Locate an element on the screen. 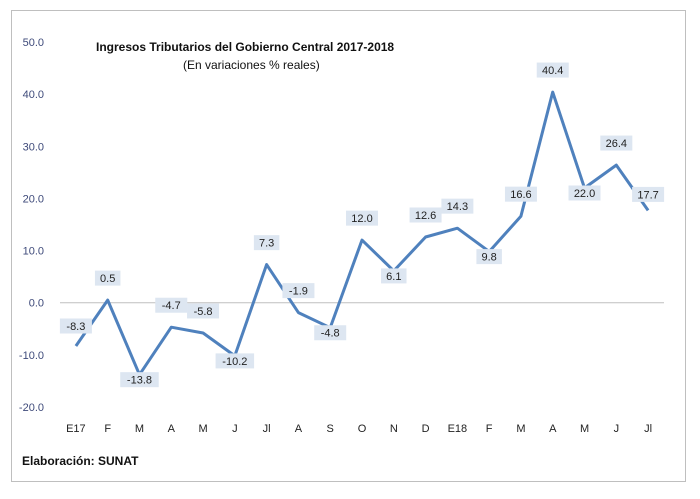  data-label: 0.5 is located at coordinates (107, 278).